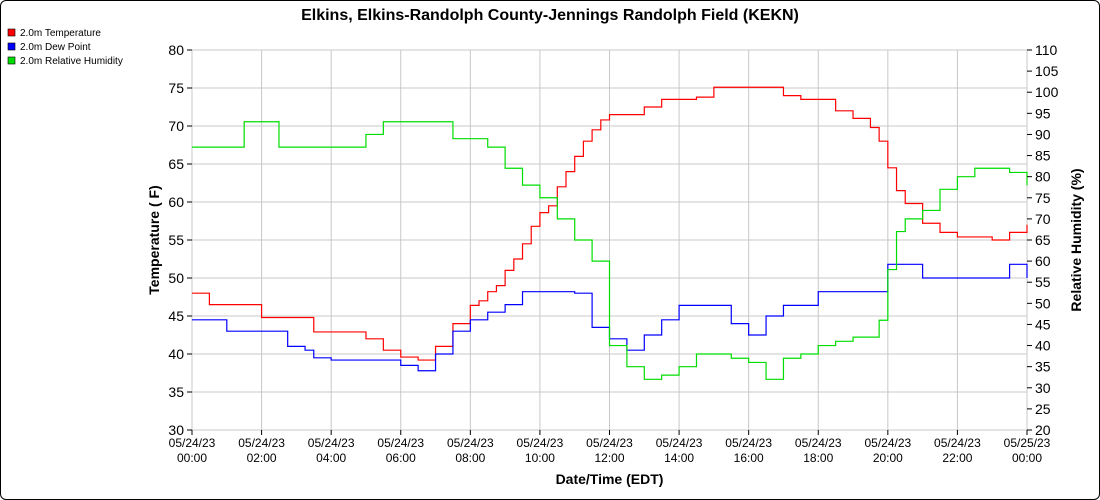  Describe the element at coordinates (1043, 303) in the screenshot. I see `y2-tick-label: 50` at that location.